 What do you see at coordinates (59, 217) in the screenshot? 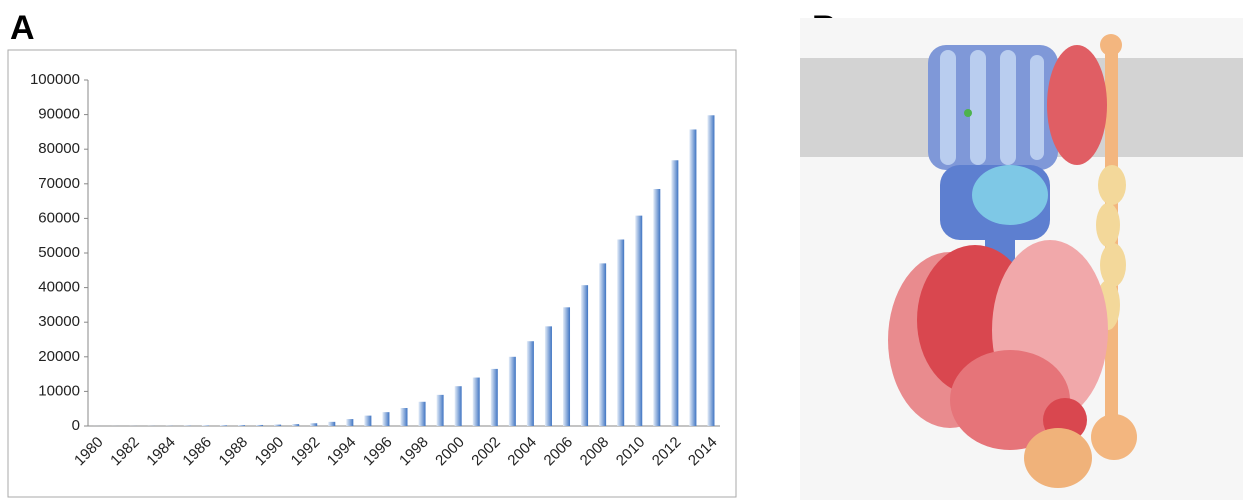
I see `y-tick-label: 60000` at bounding box center [59, 217].